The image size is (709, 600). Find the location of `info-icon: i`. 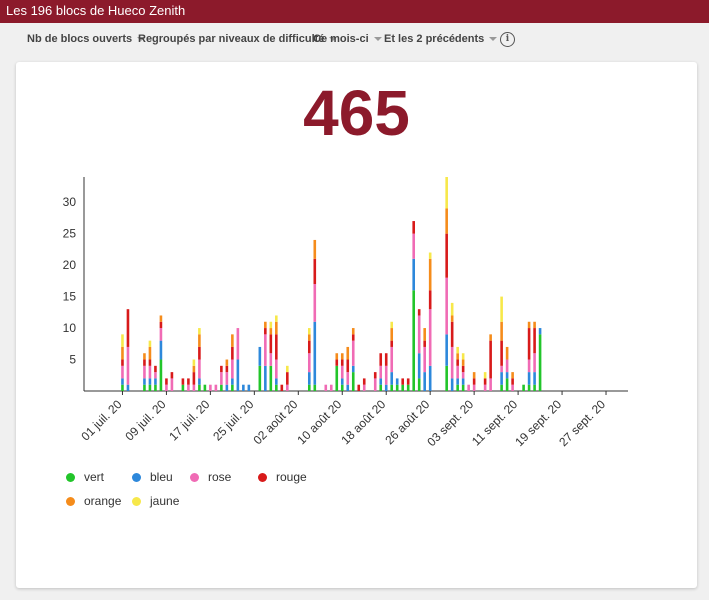

info-icon: i is located at coordinates (507, 39).